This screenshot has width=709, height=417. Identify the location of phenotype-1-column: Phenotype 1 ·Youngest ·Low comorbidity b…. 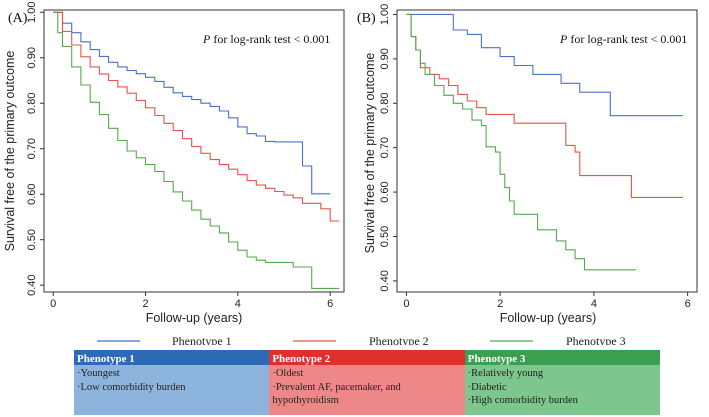
(172, 382).